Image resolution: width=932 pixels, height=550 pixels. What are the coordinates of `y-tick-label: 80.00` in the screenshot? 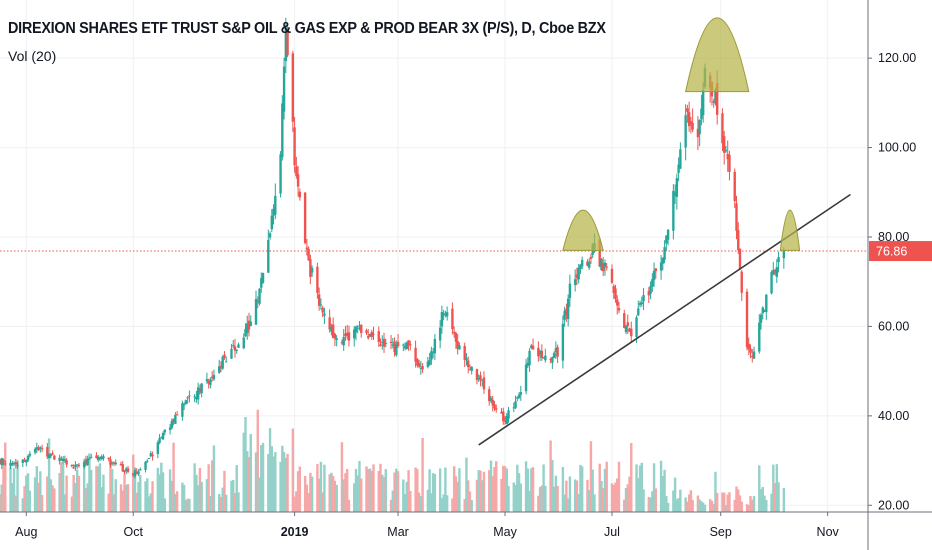 It's located at (893, 237).